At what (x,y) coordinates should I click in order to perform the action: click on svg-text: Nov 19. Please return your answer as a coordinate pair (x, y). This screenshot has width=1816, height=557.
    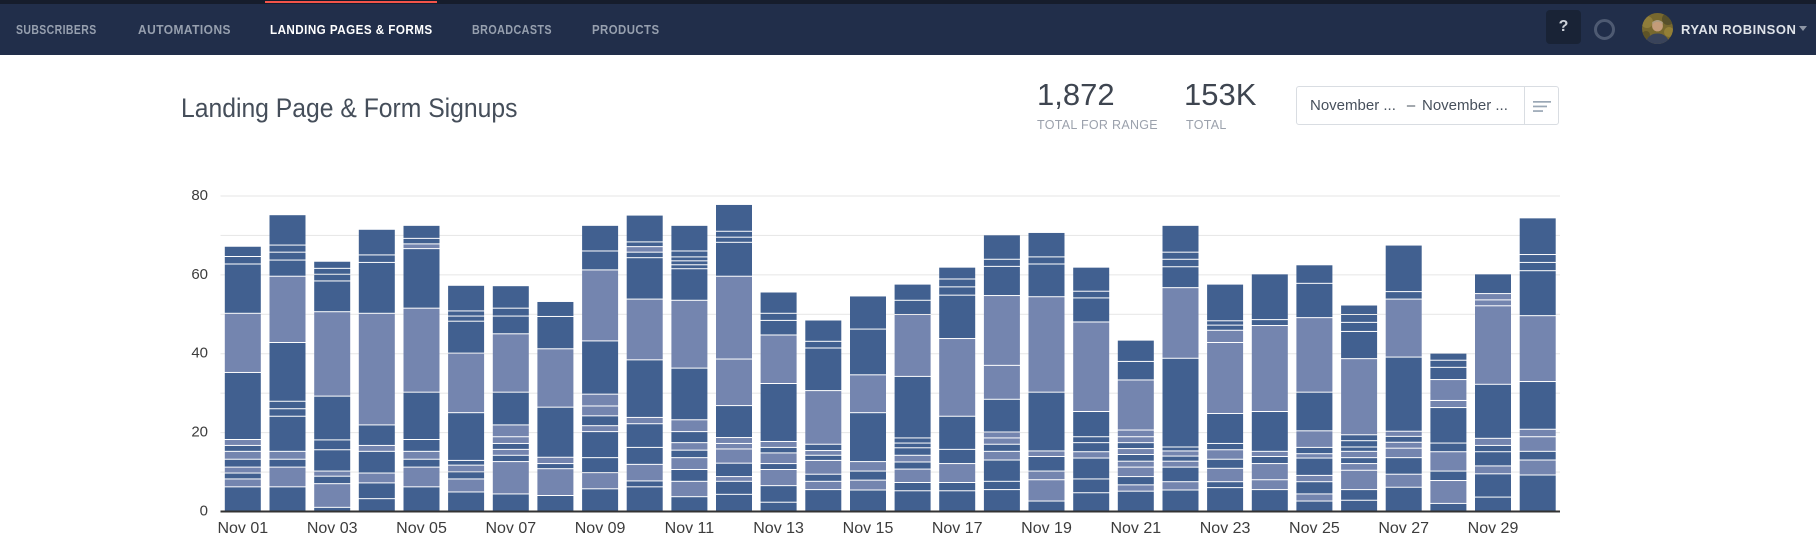
    Looking at the image, I should click on (1046, 528).